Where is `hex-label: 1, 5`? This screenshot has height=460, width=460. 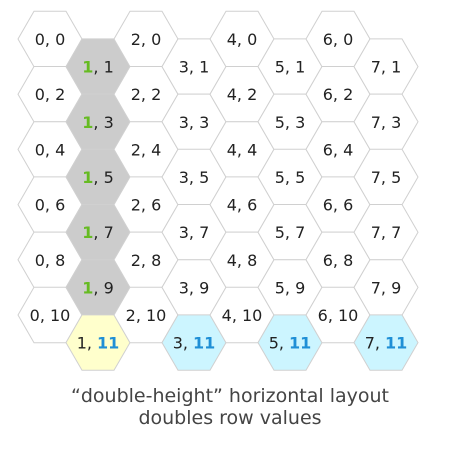
hex-label: 1, 5 is located at coordinates (98, 177).